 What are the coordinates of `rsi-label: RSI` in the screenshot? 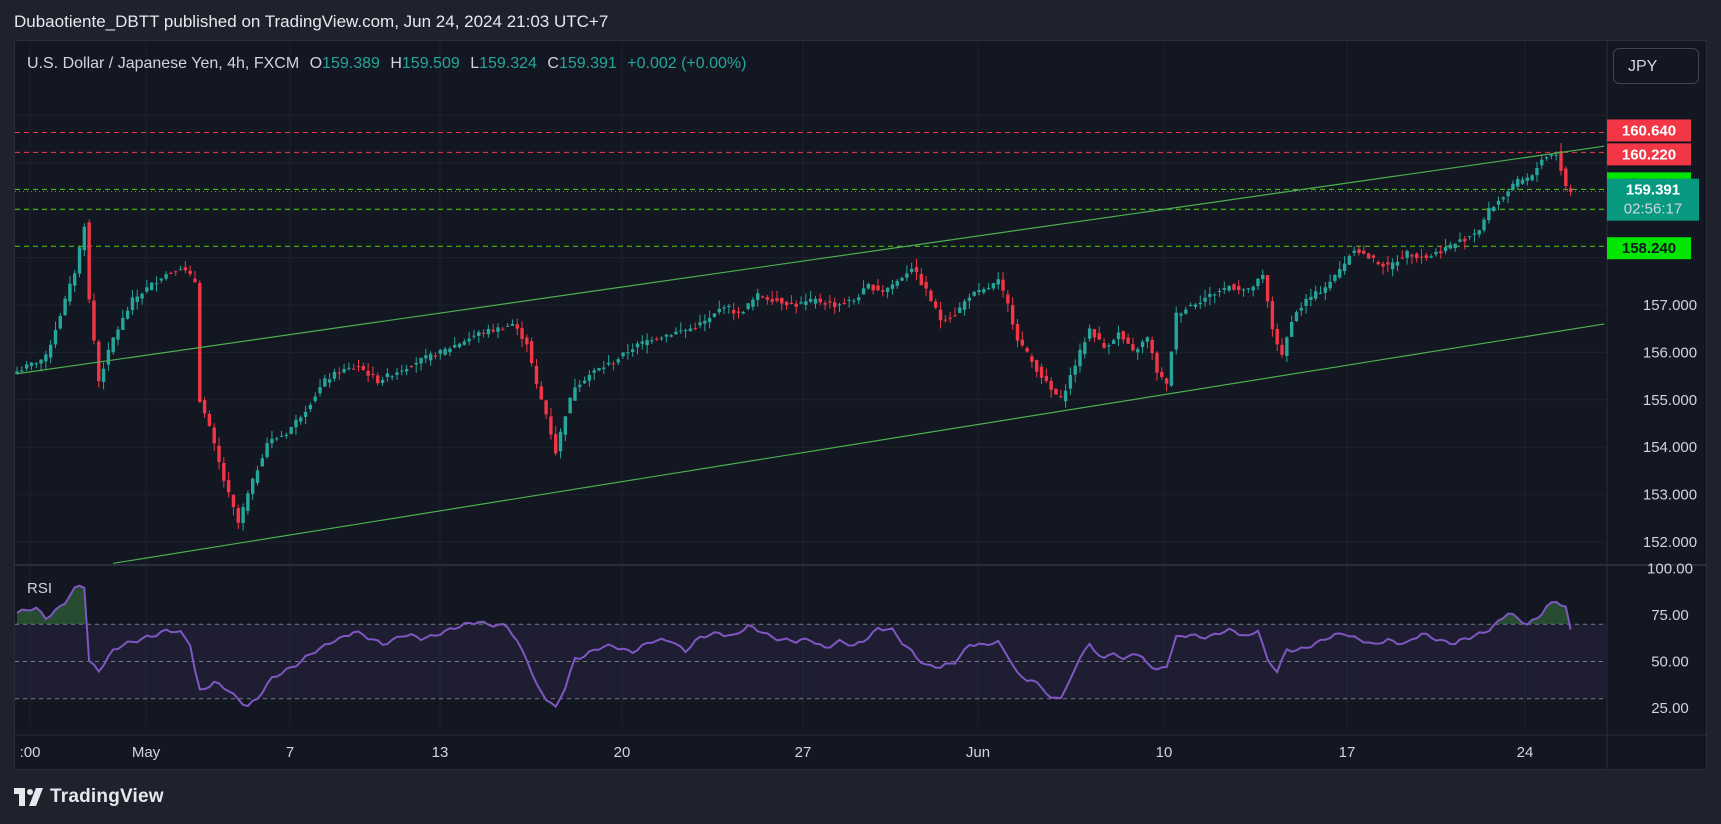 It's located at (40, 588).